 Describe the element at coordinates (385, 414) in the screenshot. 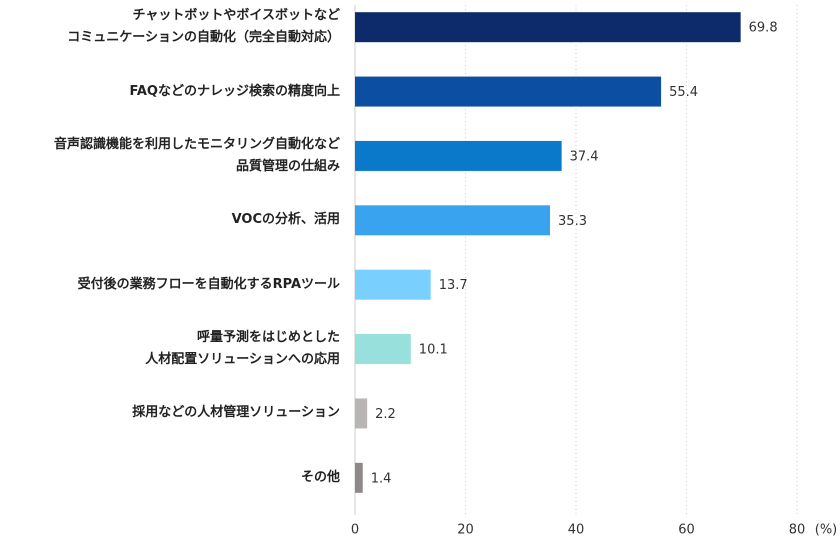

I see `value-label: 2.2` at that location.